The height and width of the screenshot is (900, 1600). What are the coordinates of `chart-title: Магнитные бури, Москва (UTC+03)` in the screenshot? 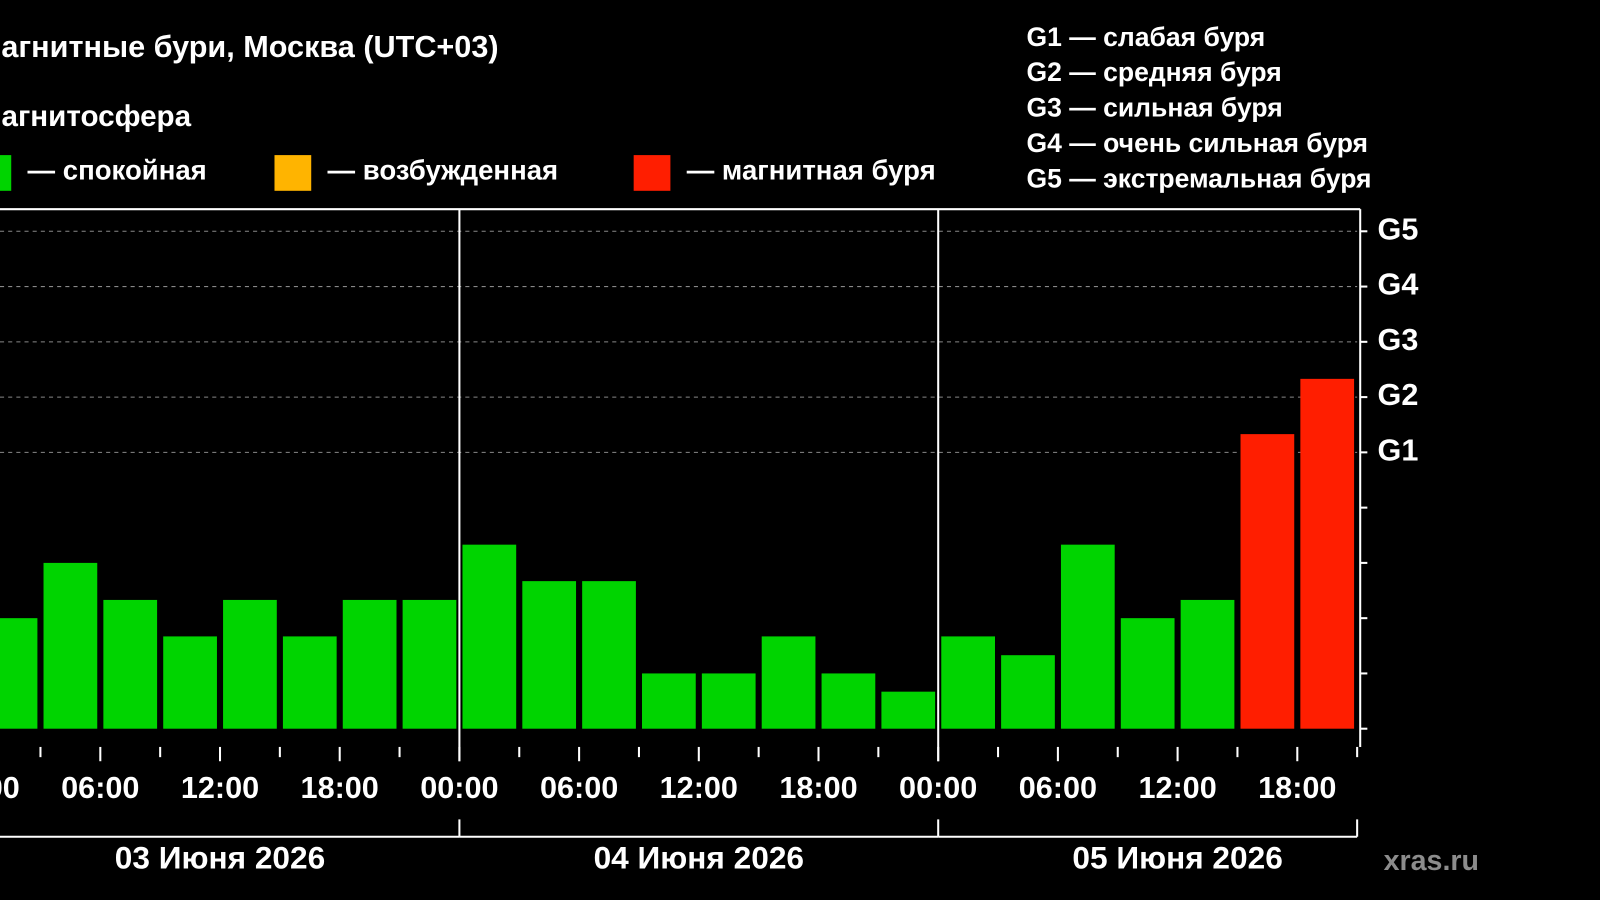 It's located at (249, 47).